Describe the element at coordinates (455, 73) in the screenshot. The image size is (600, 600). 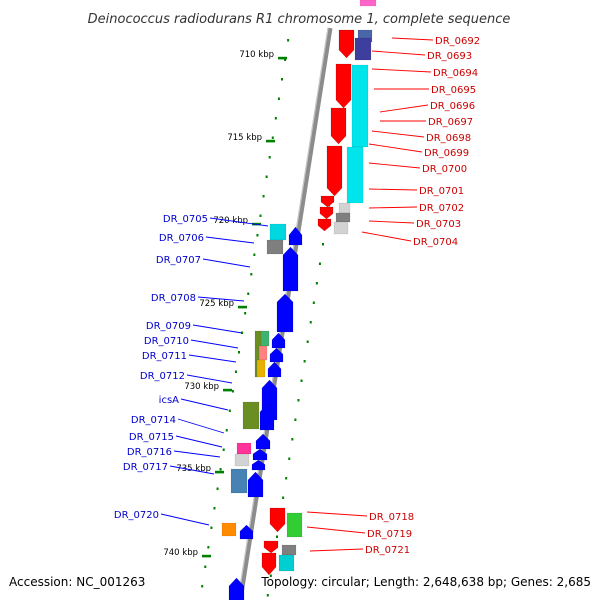
I see `reverse-gene-label: DR_0694` at that location.